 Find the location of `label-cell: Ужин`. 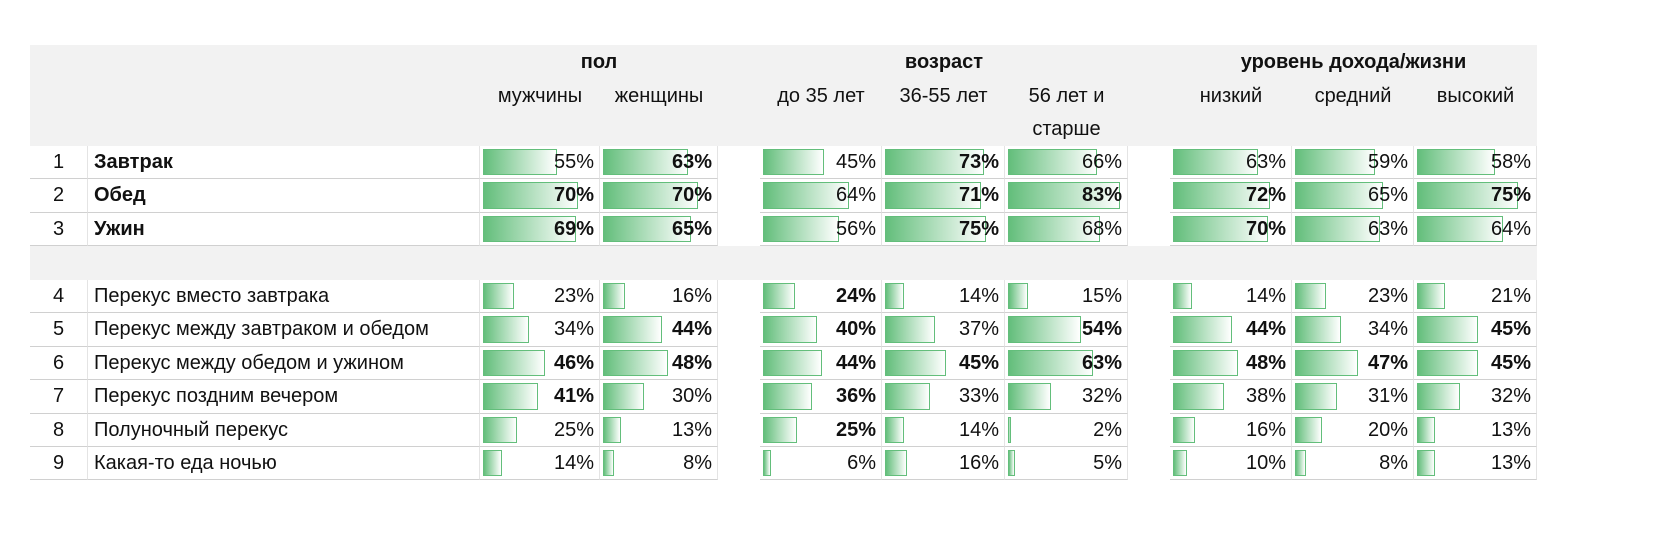

label-cell: Ужин is located at coordinates (284, 229).